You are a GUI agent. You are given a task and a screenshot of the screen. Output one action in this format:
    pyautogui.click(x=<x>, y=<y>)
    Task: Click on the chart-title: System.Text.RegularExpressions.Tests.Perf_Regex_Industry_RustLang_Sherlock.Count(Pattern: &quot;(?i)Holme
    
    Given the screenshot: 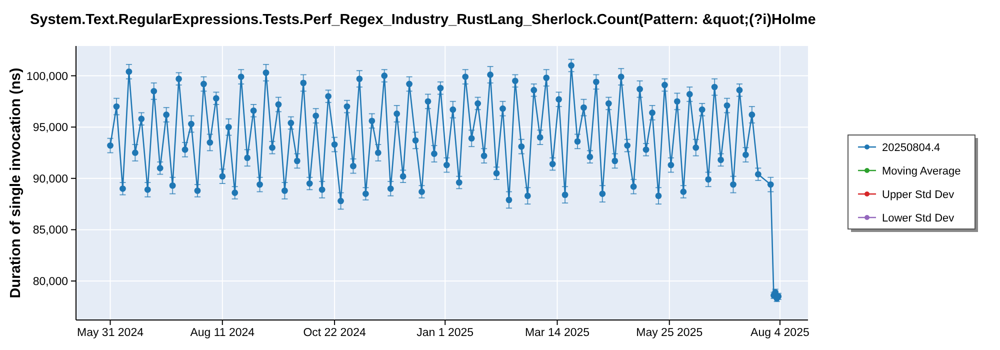 What is the action you would take?
    pyautogui.click(x=423, y=20)
    